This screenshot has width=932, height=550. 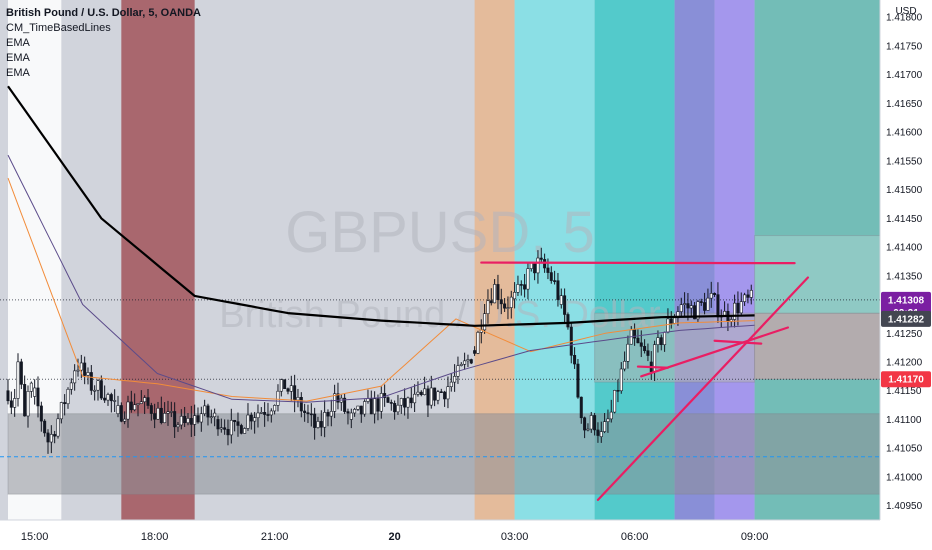 I want to click on y-tick-label: 1.41500, so click(x=904, y=190).